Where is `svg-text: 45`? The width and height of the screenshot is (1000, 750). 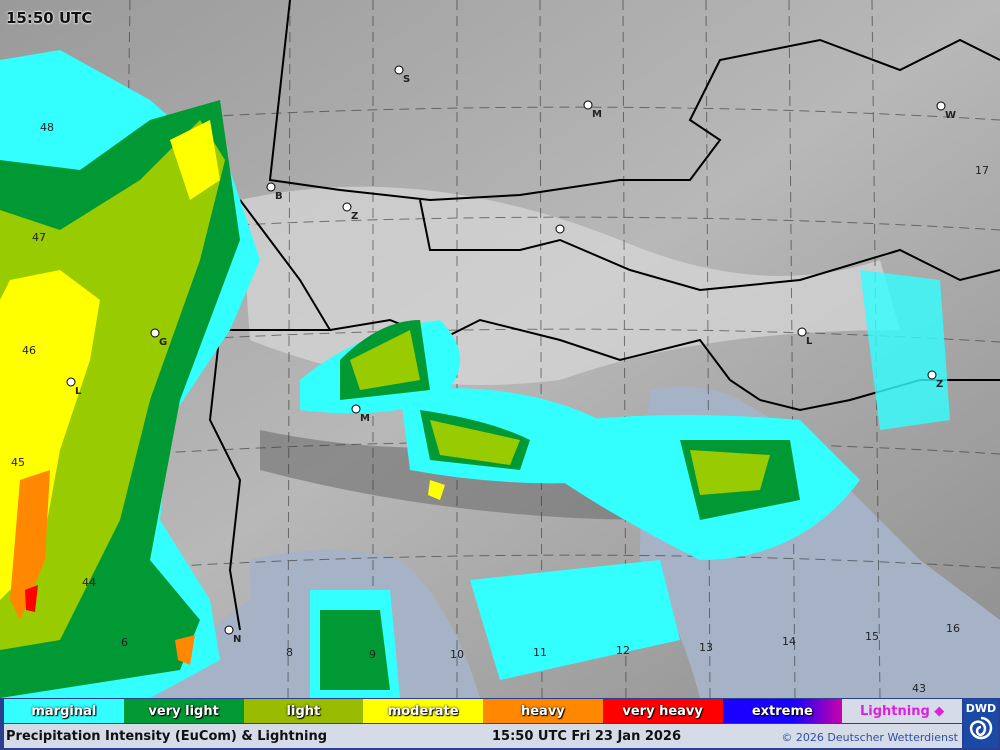
svg-text: 45 is located at coordinates (18, 462).